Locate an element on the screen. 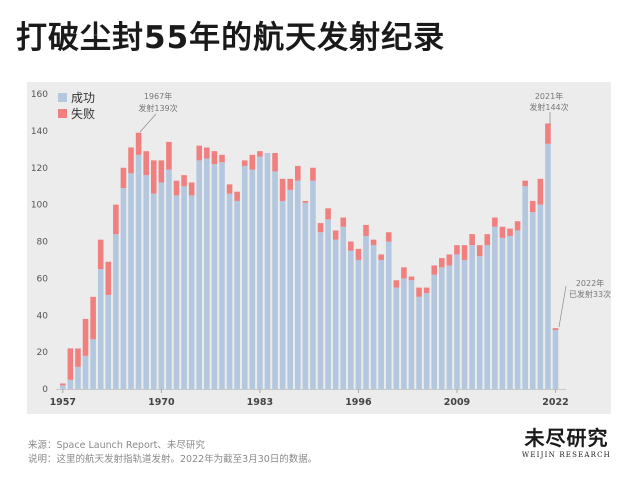 This screenshot has height=481, width=641. bar-success-1993 is located at coordinates (335, 314).